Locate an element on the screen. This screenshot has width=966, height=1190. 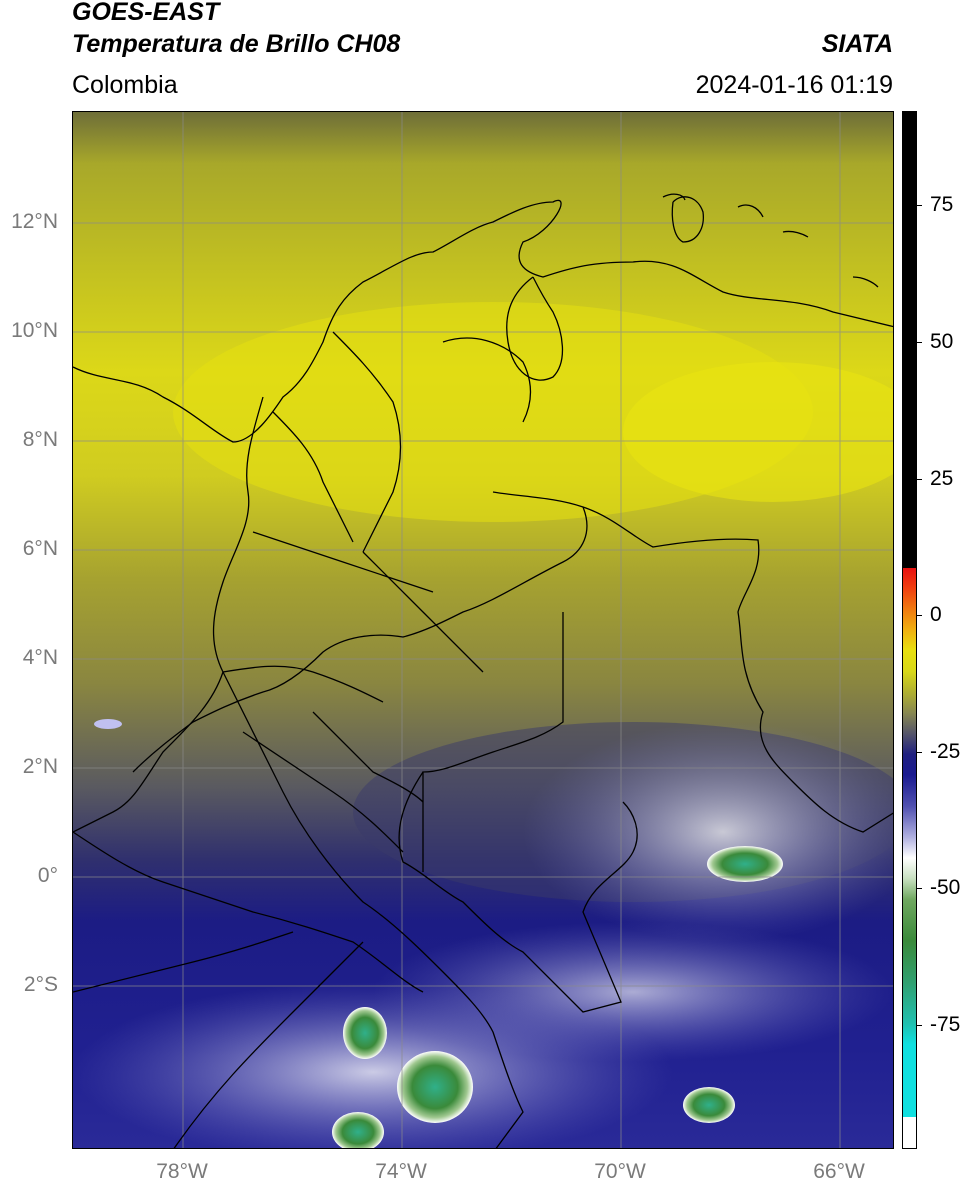
title-satellite: GOES-EAST is located at coordinates (146, 13).